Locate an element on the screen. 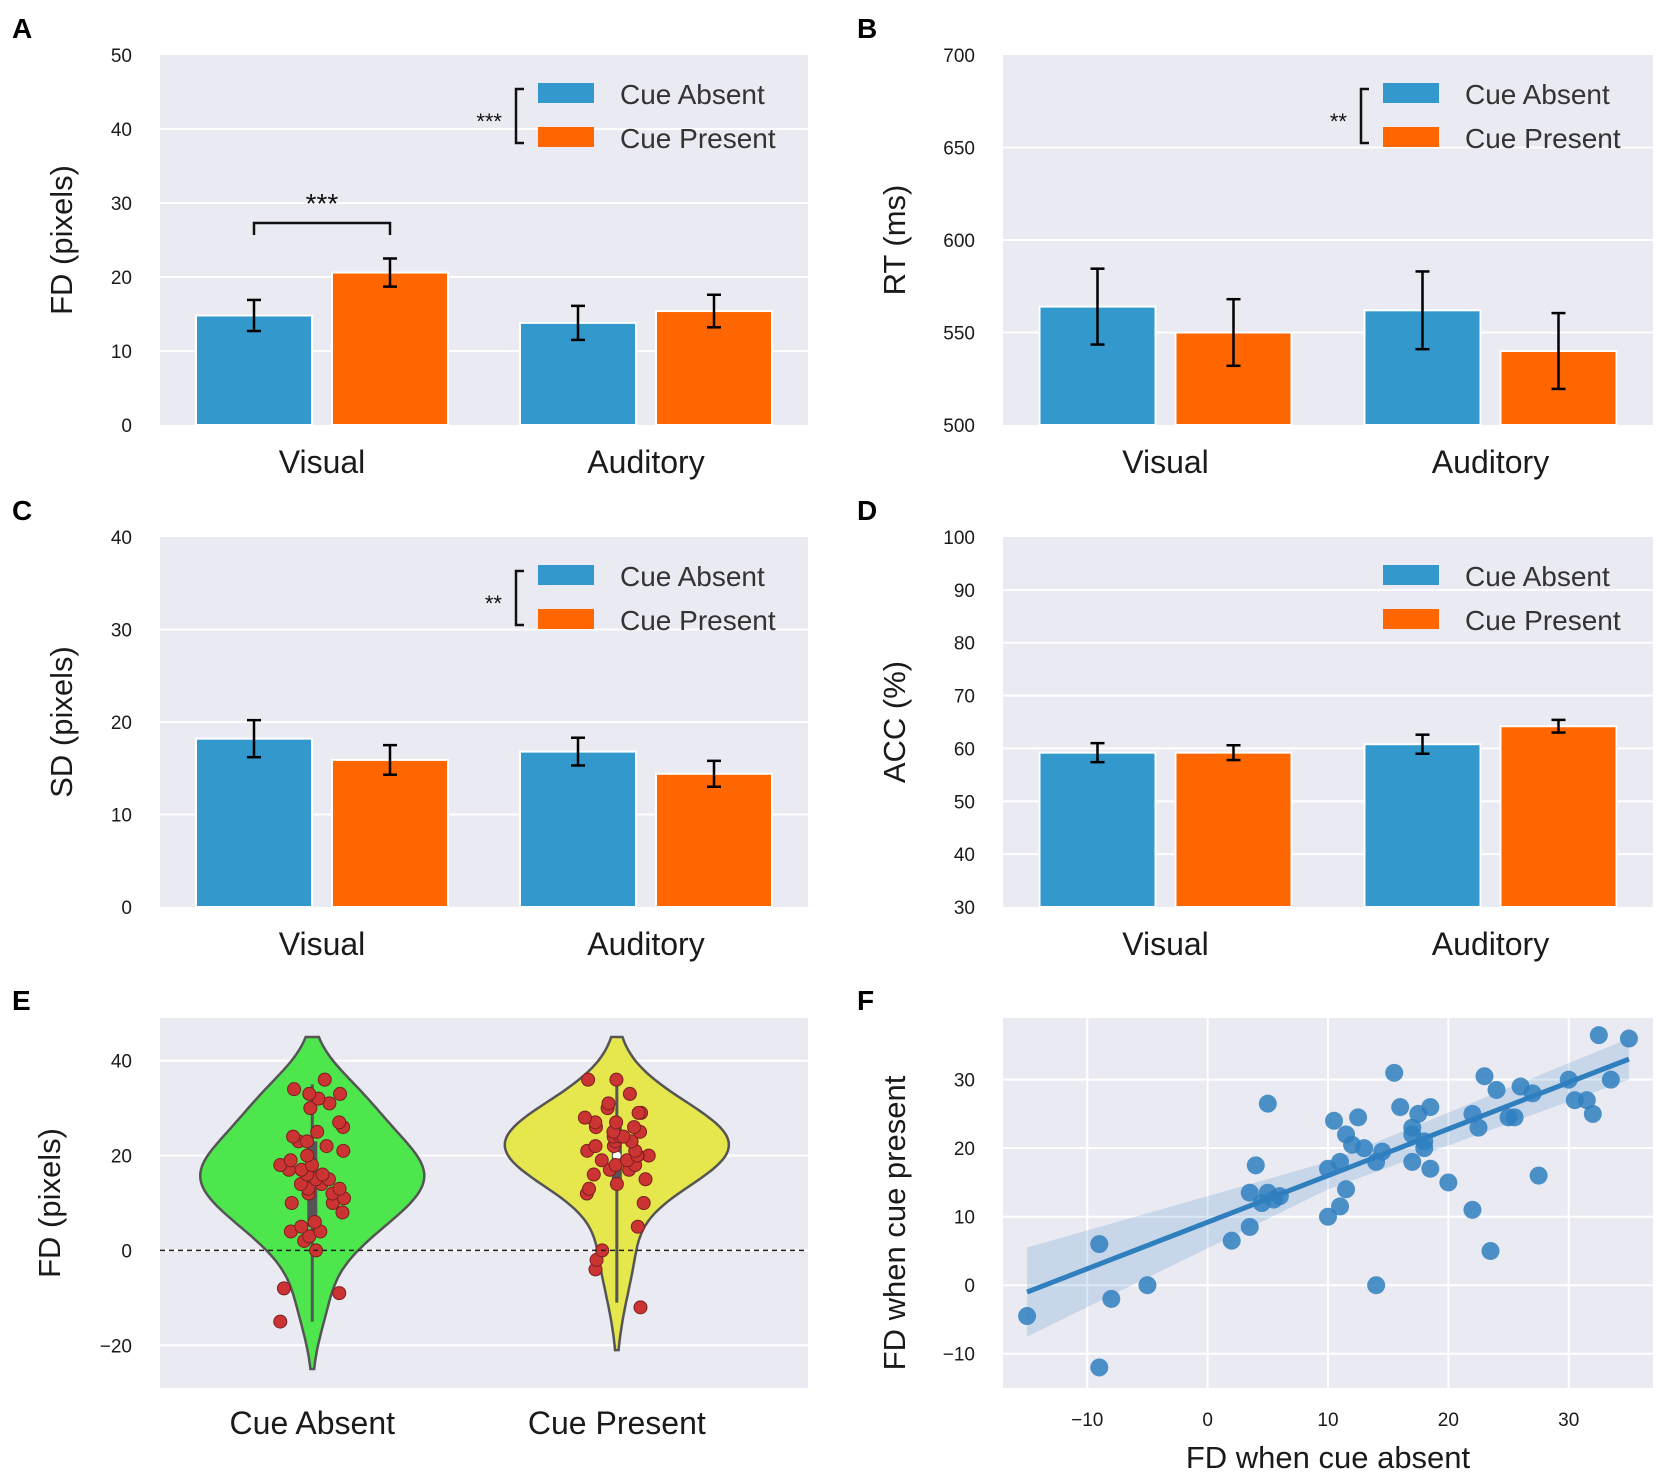  y-tick-label: 70 is located at coordinates (964, 697).